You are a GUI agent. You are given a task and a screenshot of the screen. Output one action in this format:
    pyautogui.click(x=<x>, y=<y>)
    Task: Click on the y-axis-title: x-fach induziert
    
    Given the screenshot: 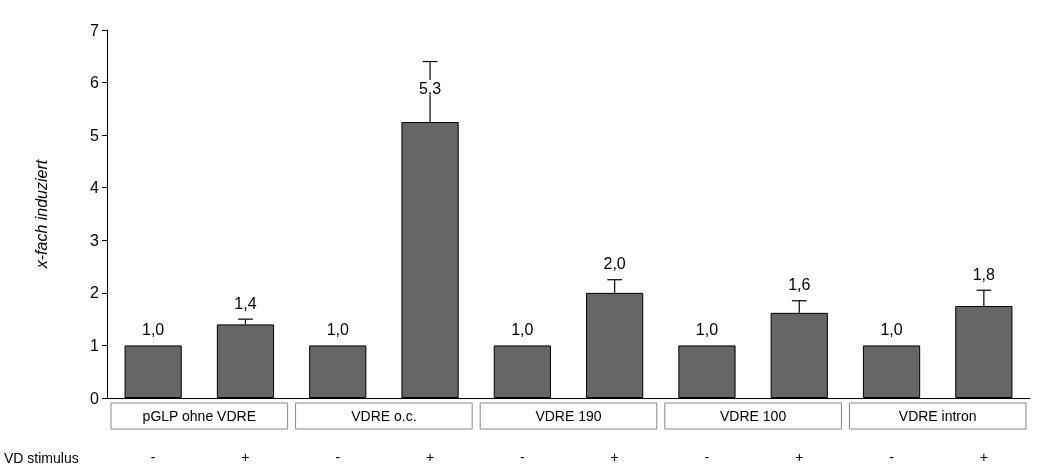 What is the action you would take?
    pyautogui.click(x=41, y=214)
    